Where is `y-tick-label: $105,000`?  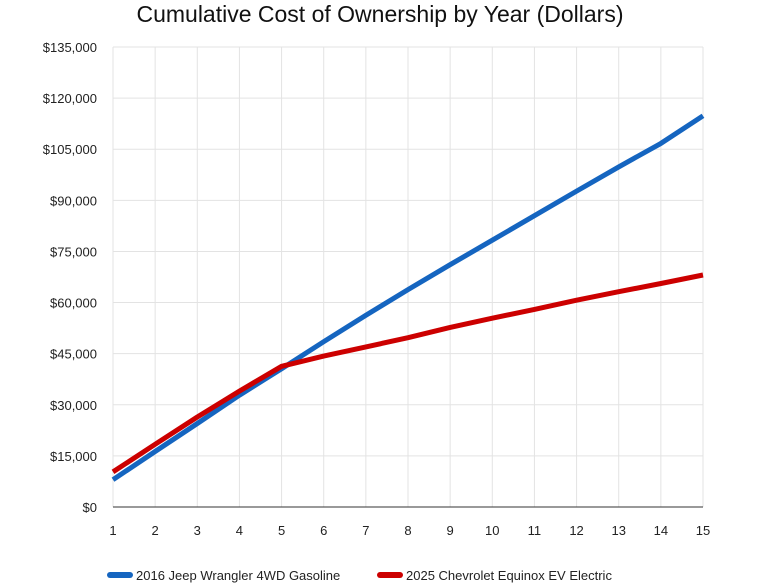 y-tick-label: $105,000 is located at coordinates (70, 149).